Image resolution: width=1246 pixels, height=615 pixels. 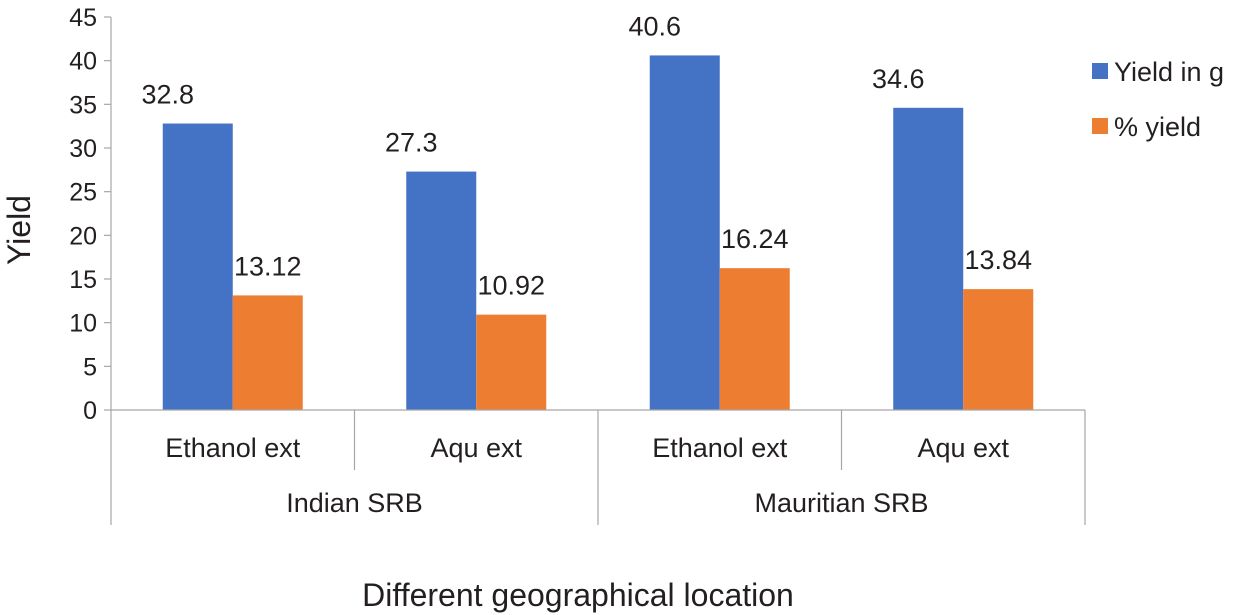 I want to click on data-label: 13.84, so click(x=998, y=260).